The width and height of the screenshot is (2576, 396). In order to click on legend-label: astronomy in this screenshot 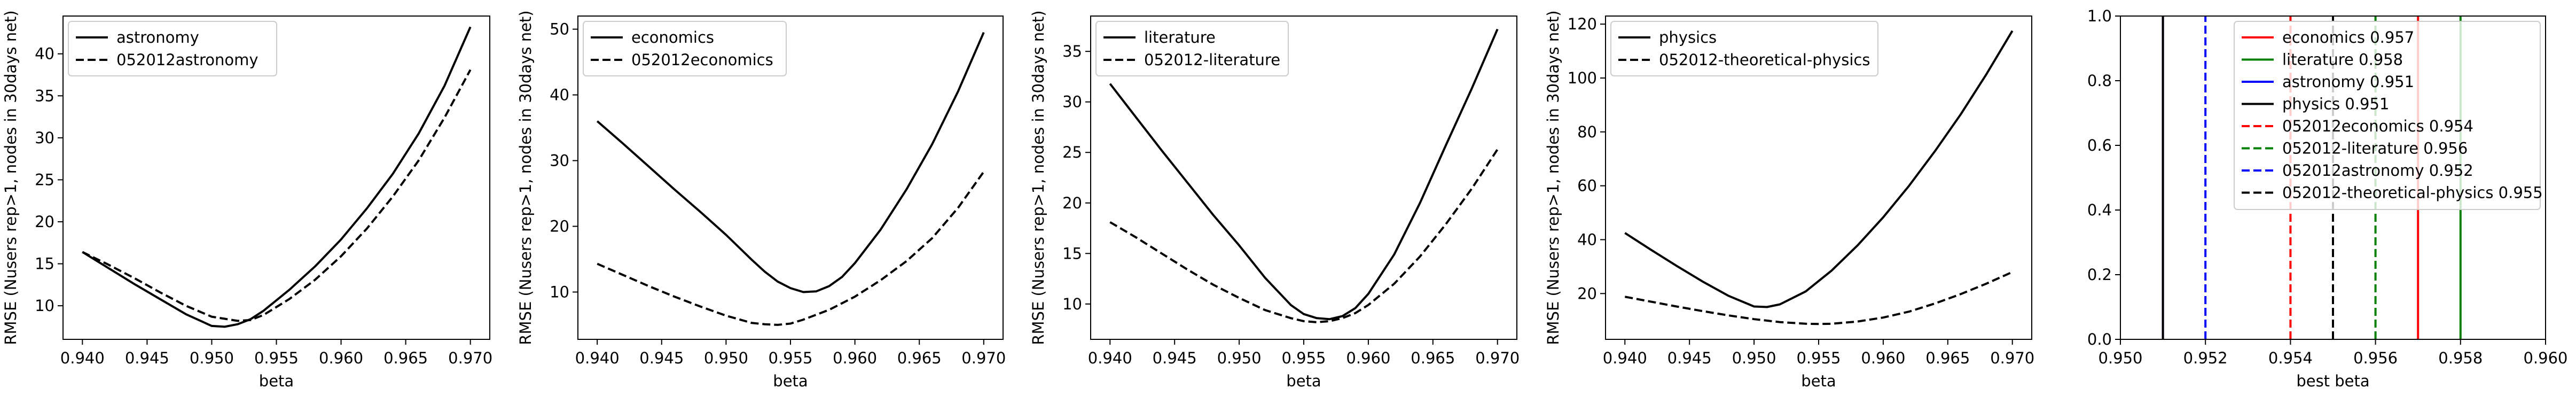, I will do `click(157, 37)`.